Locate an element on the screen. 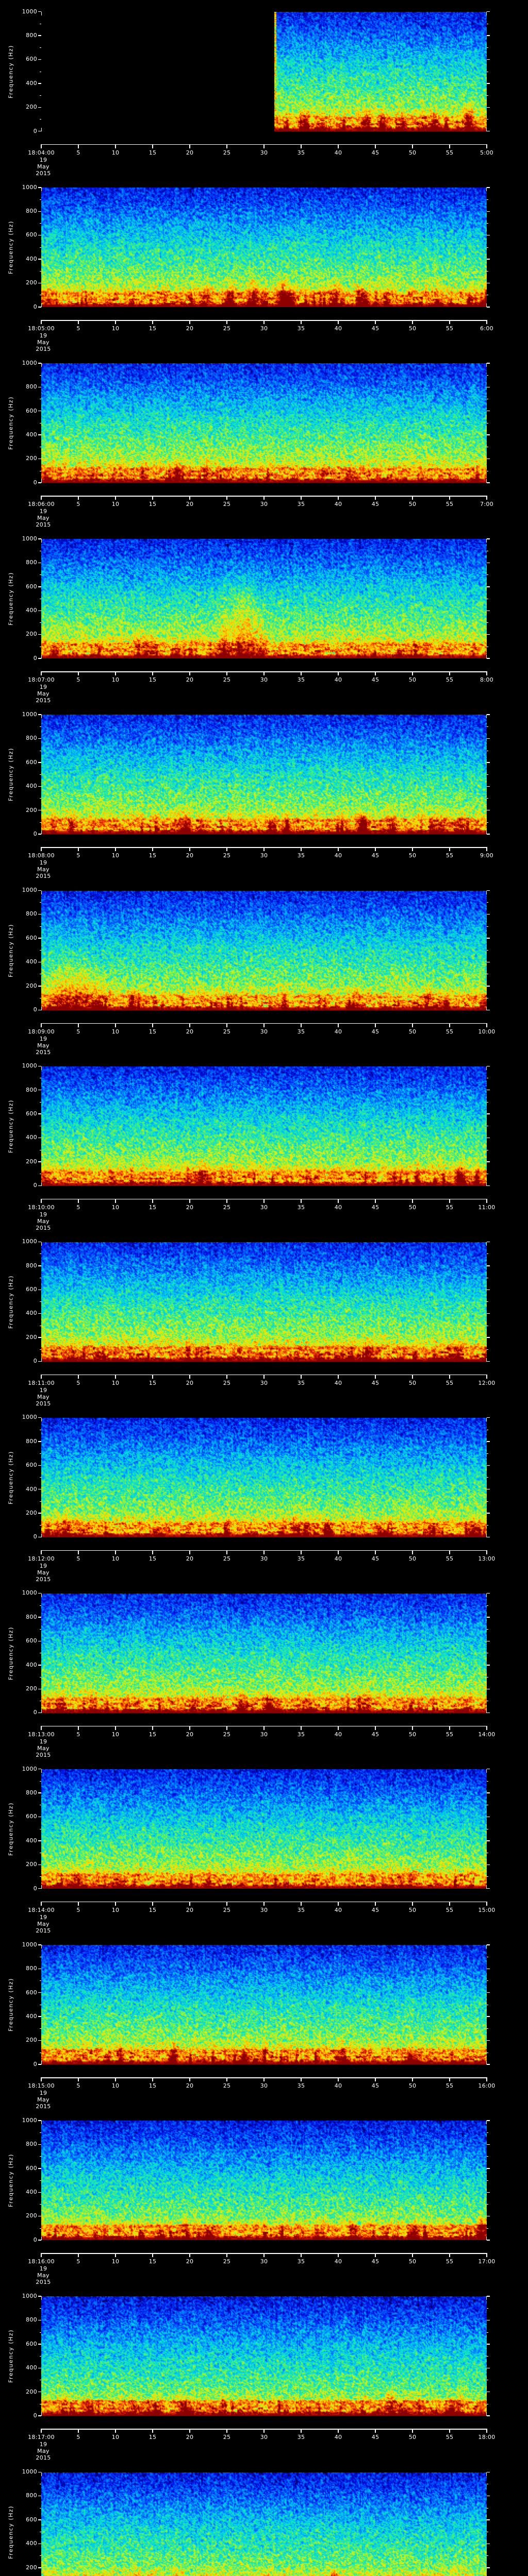 This screenshot has height=2576, width=528. x-end-time-label: 10:00 is located at coordinates (487, 1031).